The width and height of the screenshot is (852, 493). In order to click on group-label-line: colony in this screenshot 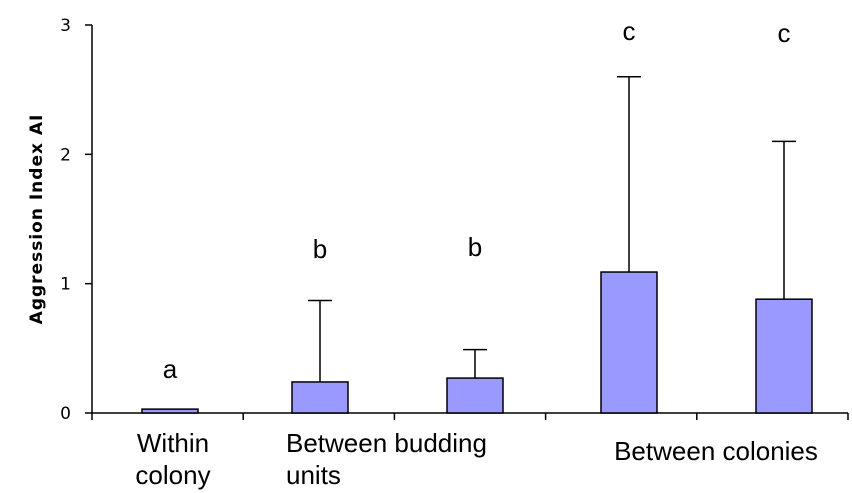, I will do `click(172, 475)`.